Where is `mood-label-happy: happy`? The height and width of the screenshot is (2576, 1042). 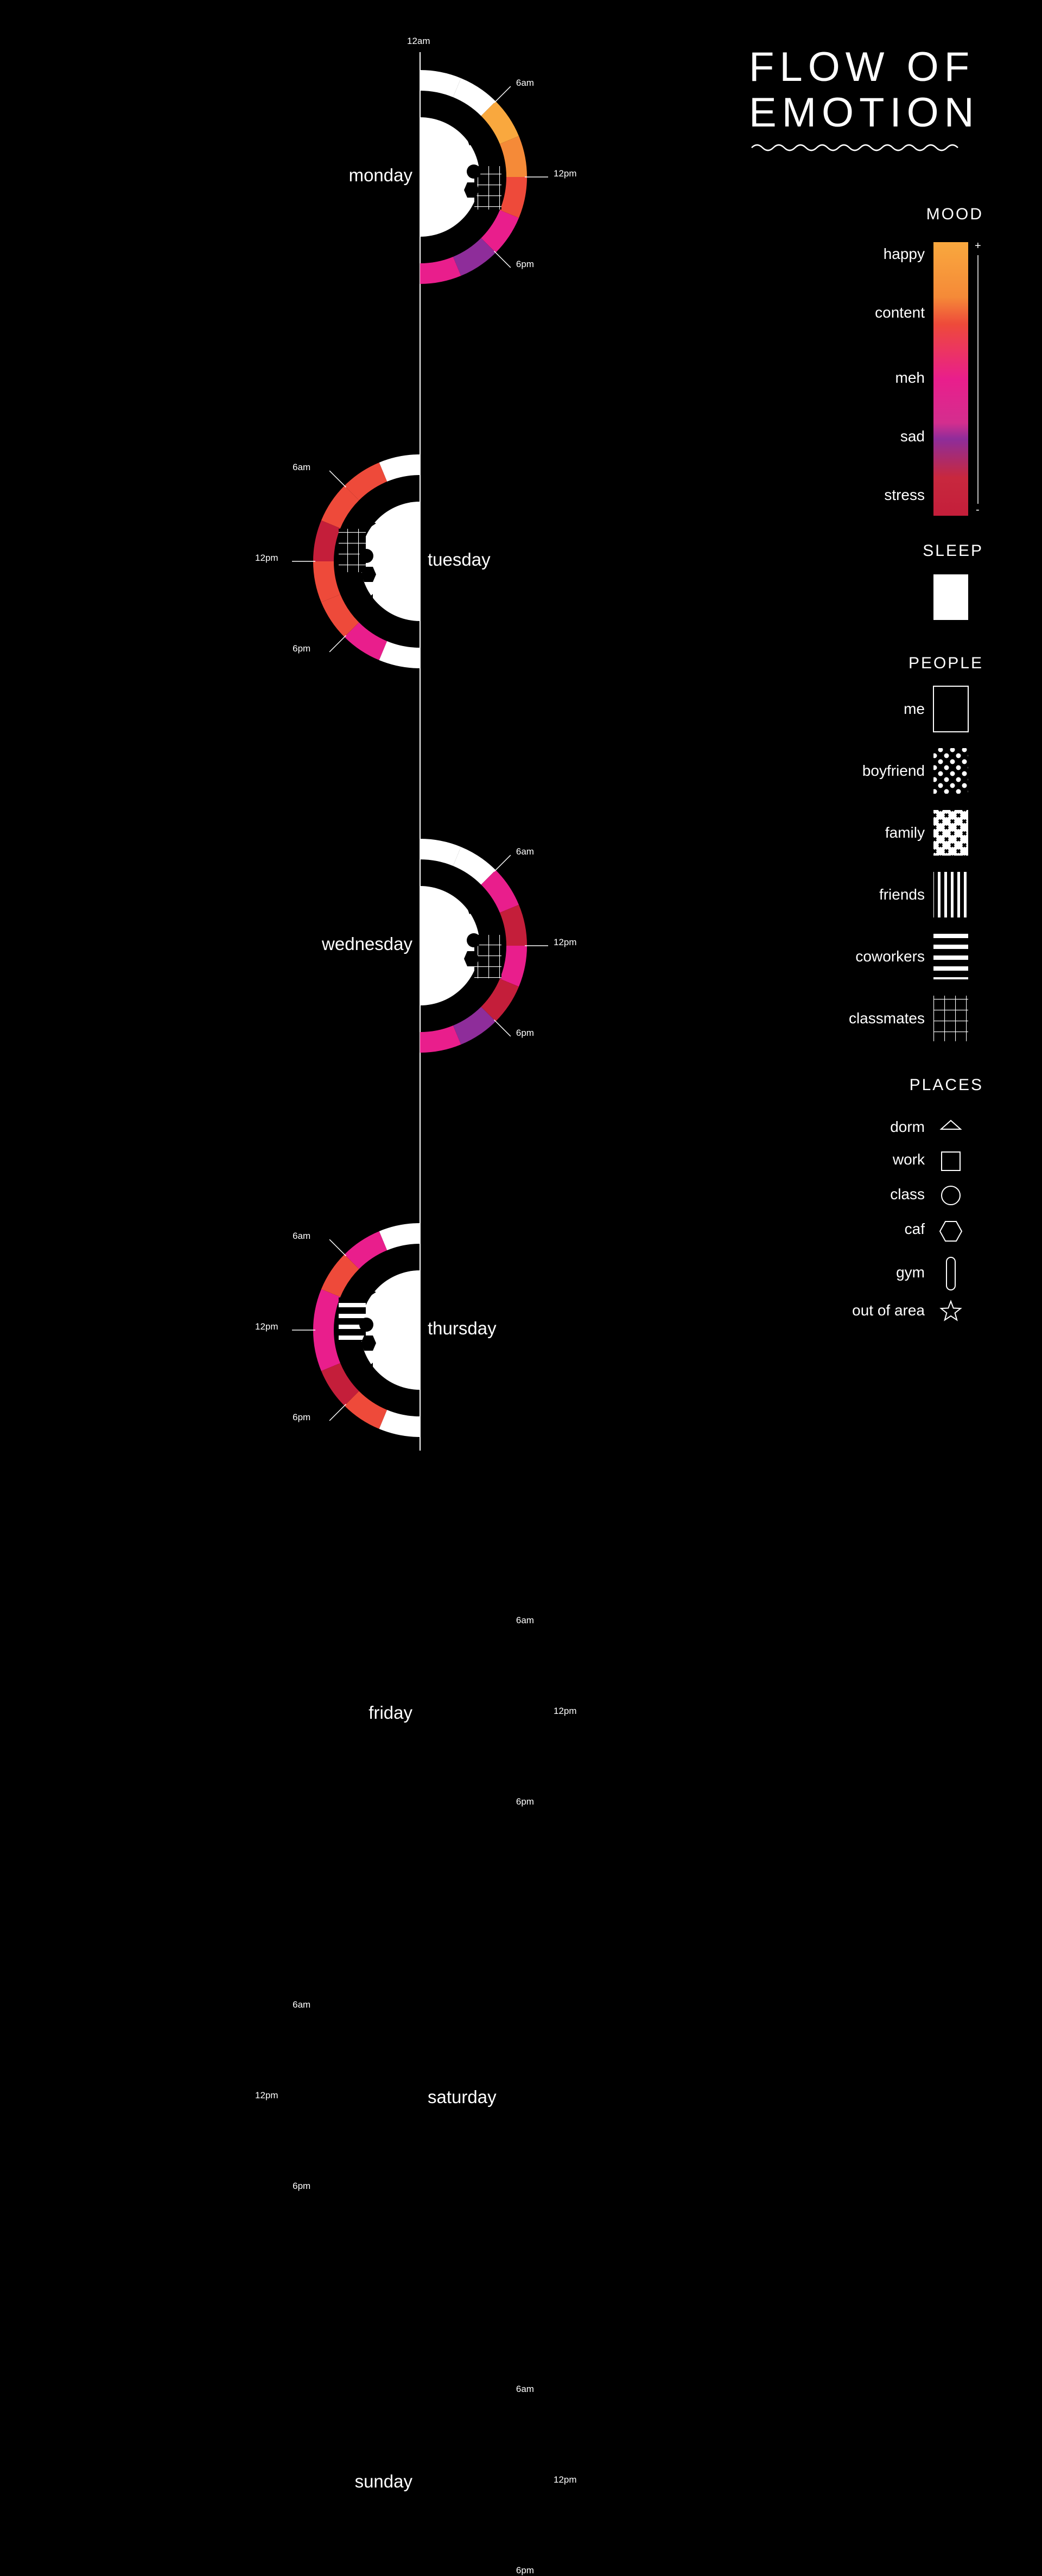
mood-label-happy: happy is located at coordinates (904, 253).